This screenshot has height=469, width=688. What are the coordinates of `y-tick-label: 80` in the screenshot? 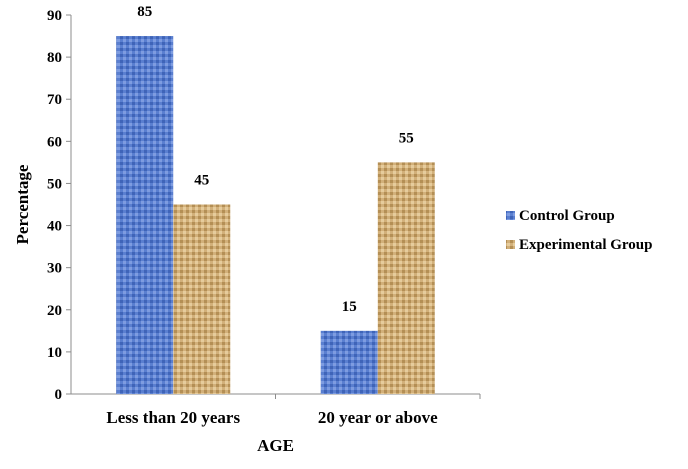 It's located at (54, 58).